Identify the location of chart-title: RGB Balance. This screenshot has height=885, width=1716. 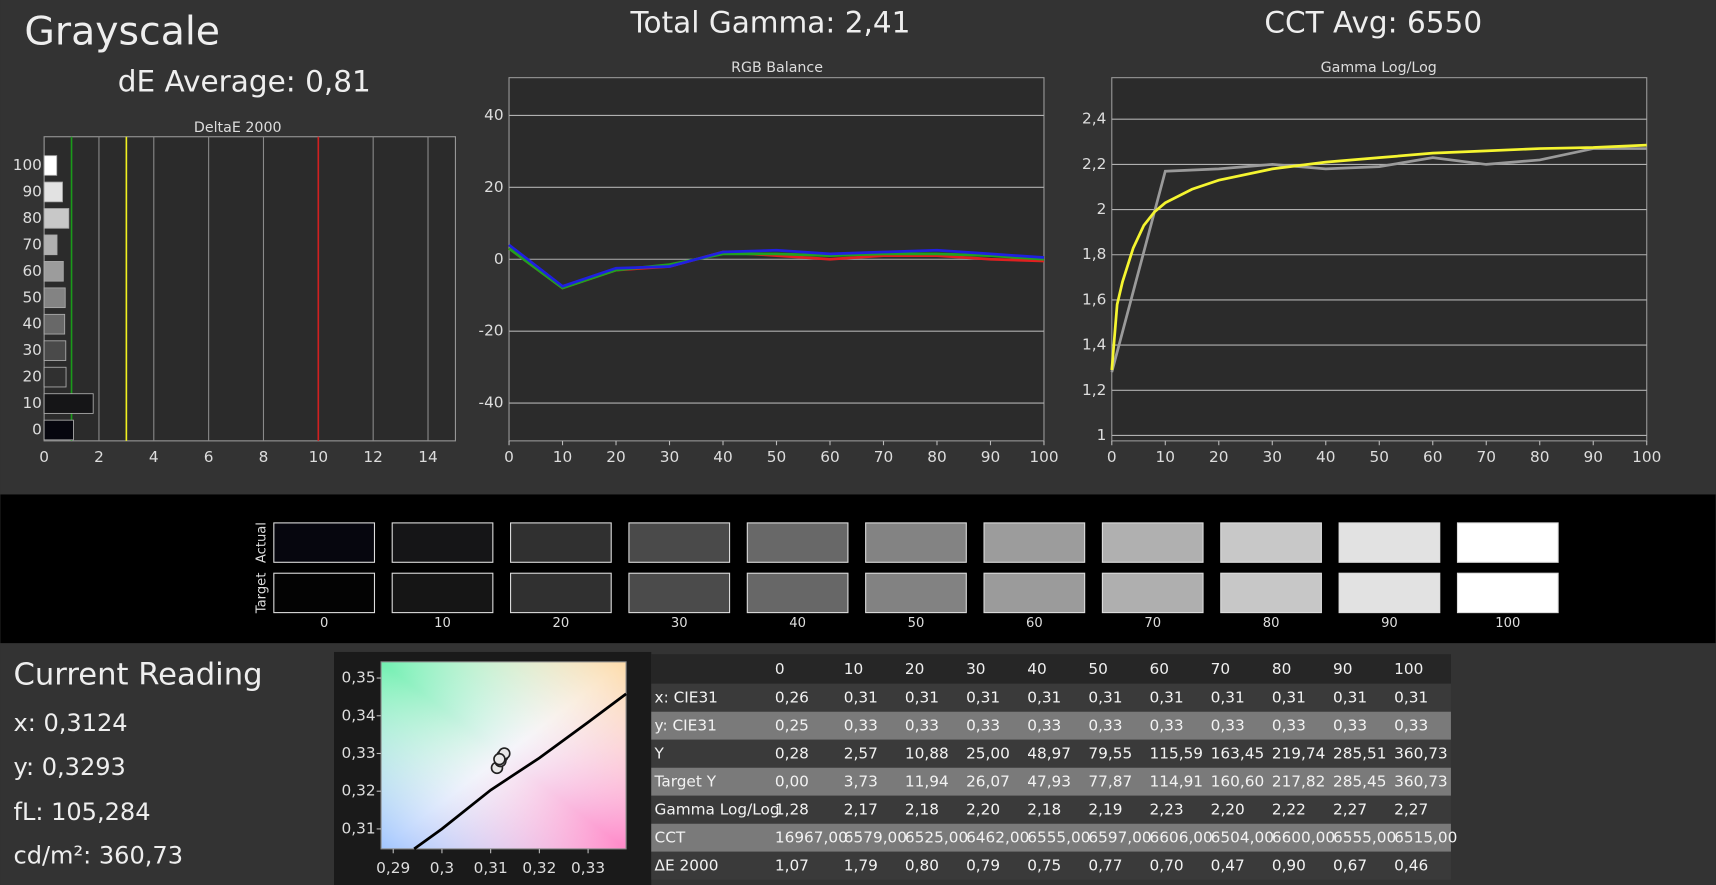
(777, 68).